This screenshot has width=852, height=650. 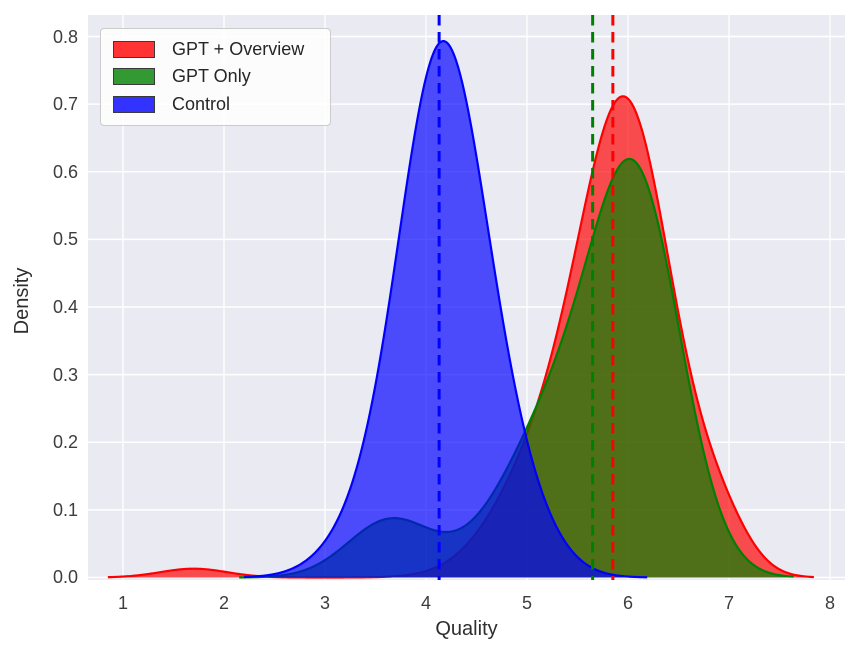 I want to click on x-tick-label: 5, so click(x=526, y=603).